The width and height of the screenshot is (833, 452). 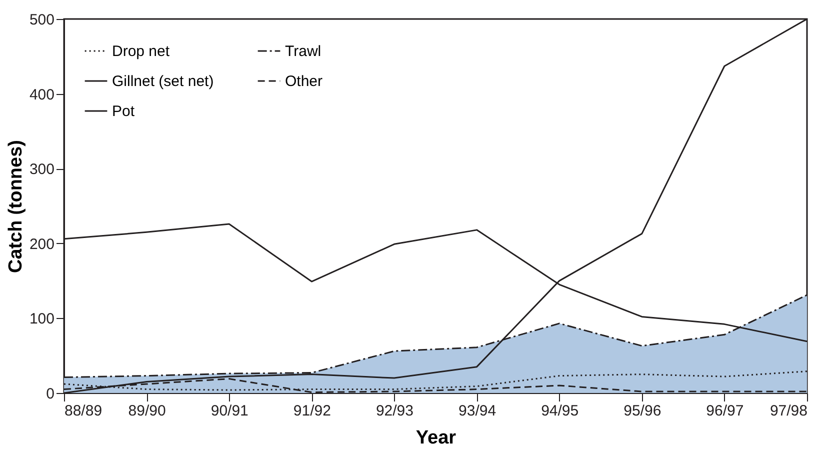 What do you see at coordinates (477, 411) in the screenshot?
I see `x-tick-label: 93/94` at bounding box center [477, 411].